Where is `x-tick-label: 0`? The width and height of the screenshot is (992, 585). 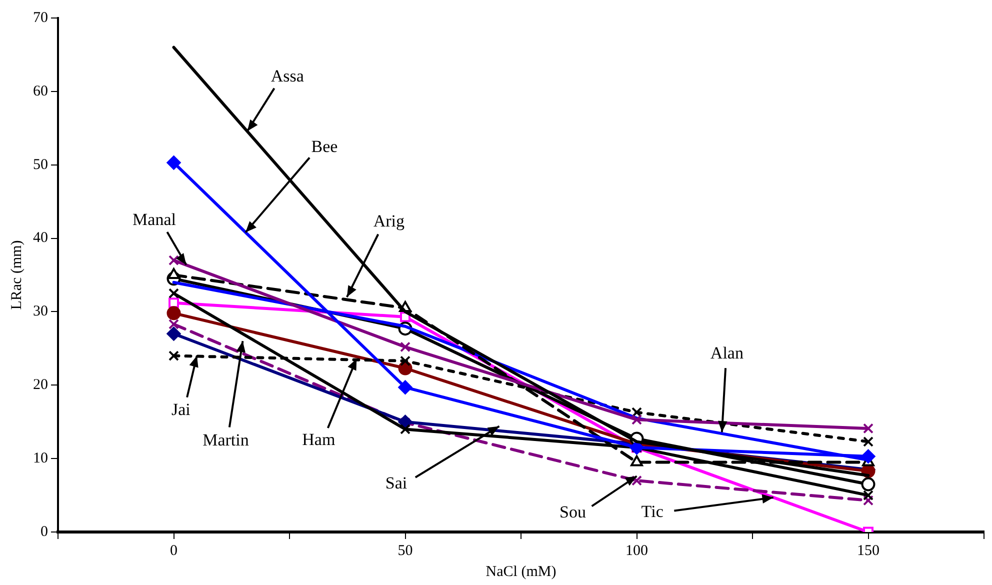 x-tick-label: 0 is located at coordinates (174, 550).